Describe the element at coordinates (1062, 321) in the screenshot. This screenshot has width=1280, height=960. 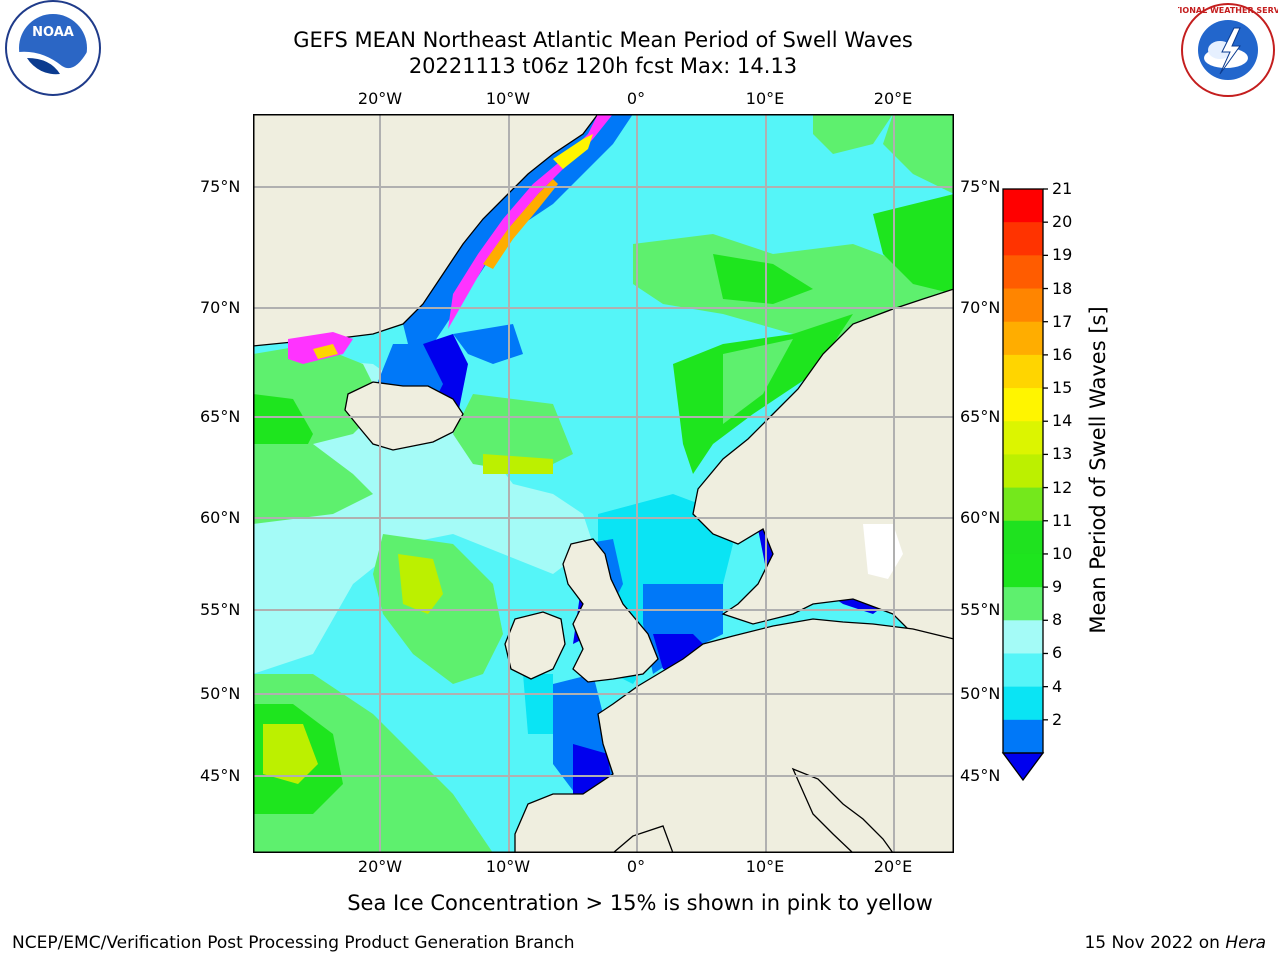
I see `colorbar-tick-label: 17` at that location.